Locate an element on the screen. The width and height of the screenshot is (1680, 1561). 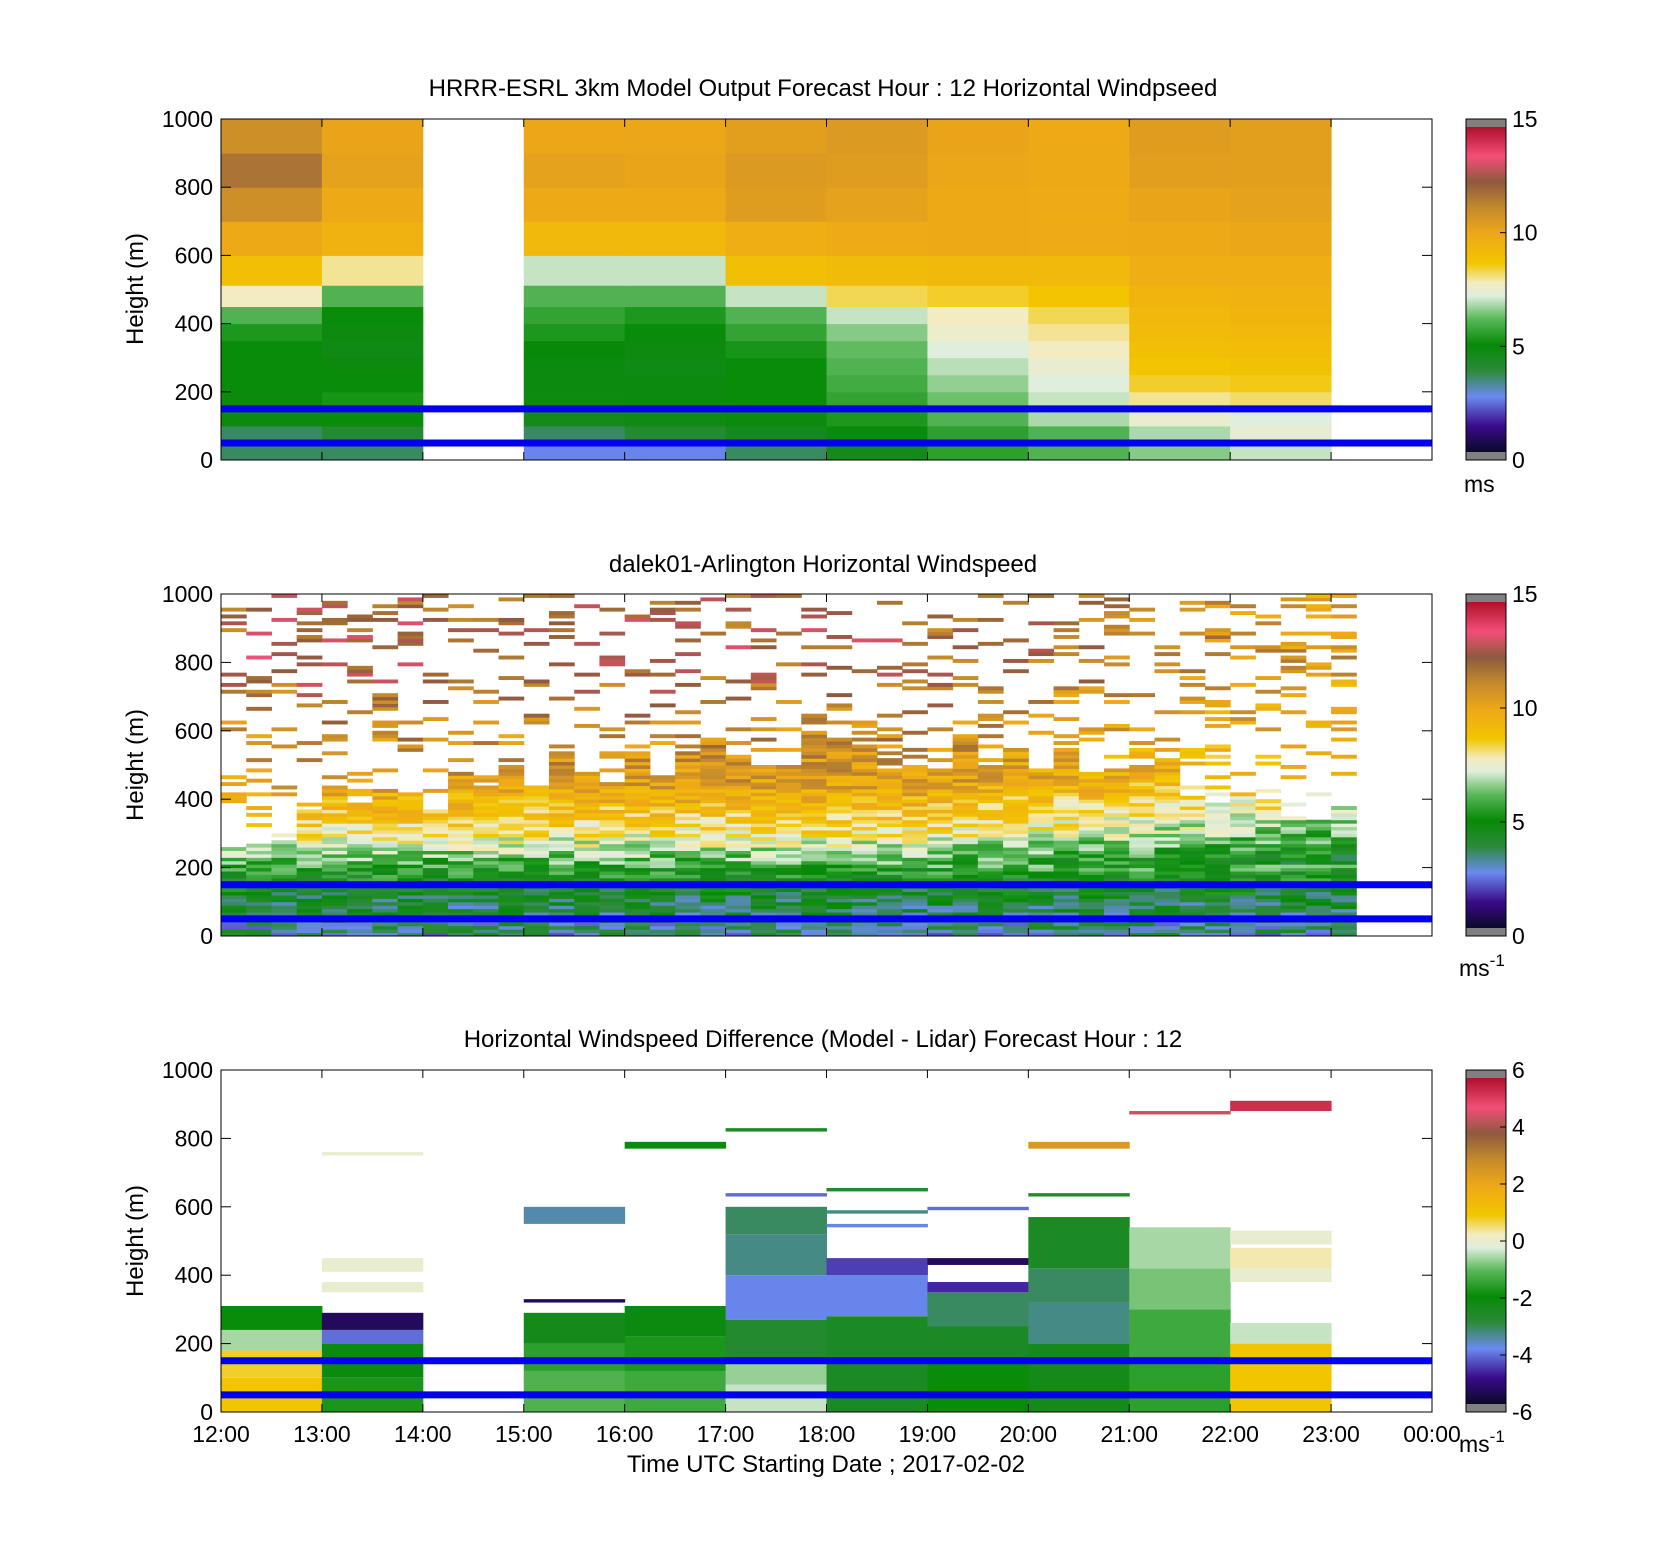
colorbar-gradient is located at coordinates (1486, 765).